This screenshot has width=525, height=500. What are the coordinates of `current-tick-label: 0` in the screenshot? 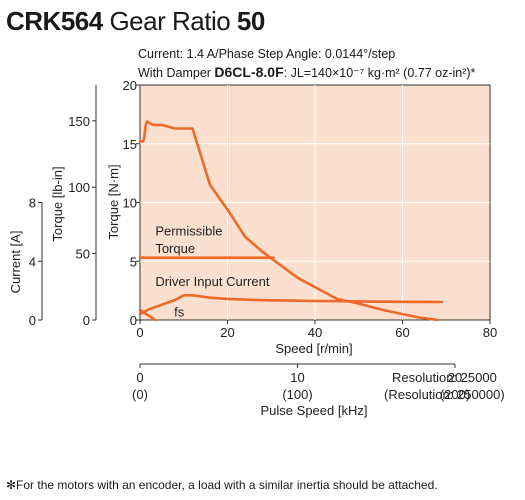 It's located at (32, 320).